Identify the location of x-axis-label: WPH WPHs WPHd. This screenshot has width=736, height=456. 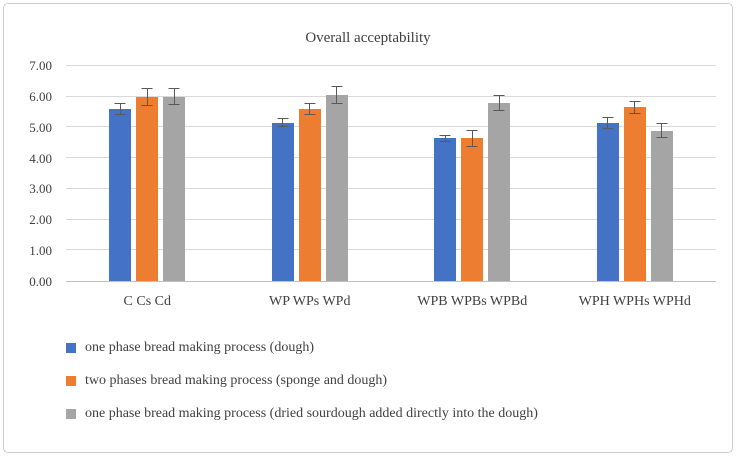
(634, 301).